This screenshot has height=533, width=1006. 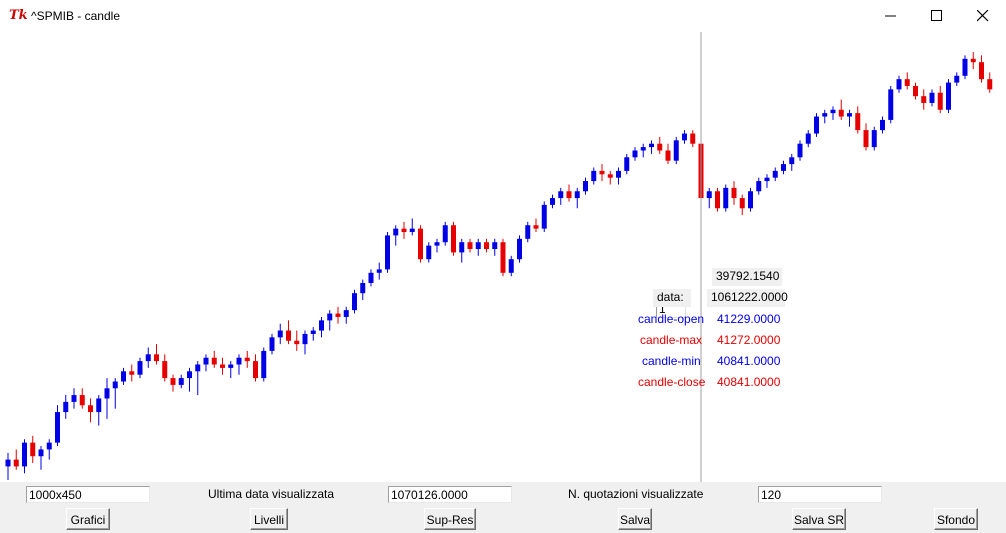 I want to click on salva-button: Salva, so click(x=635, y=519).